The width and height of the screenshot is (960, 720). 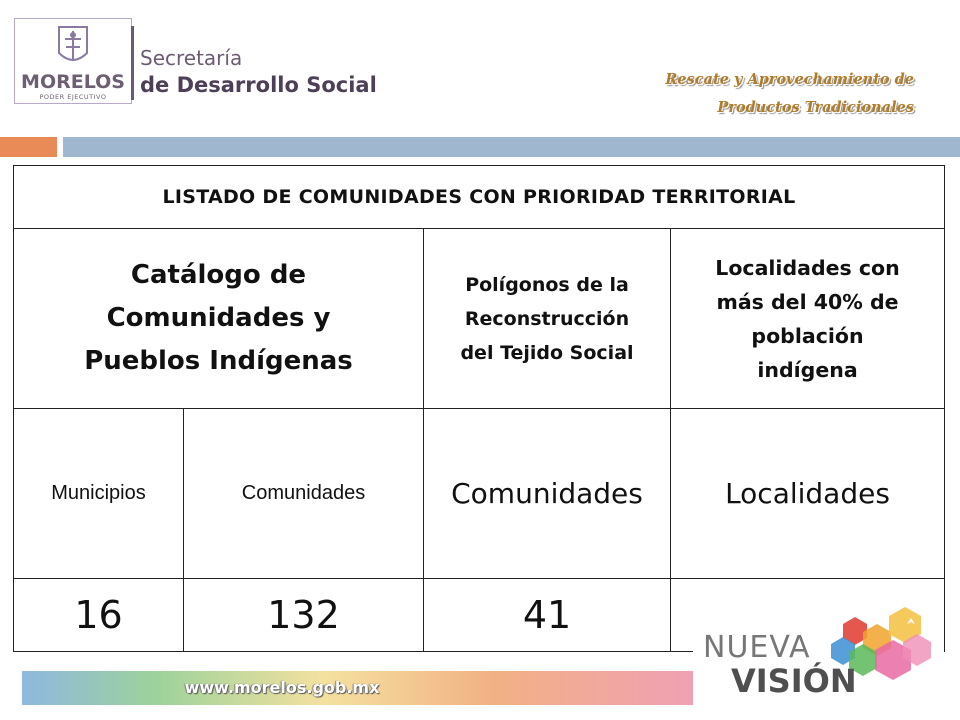 I want to click on logo-subtitle: PODER EJECUTIVO, so click(x=73, y=97).